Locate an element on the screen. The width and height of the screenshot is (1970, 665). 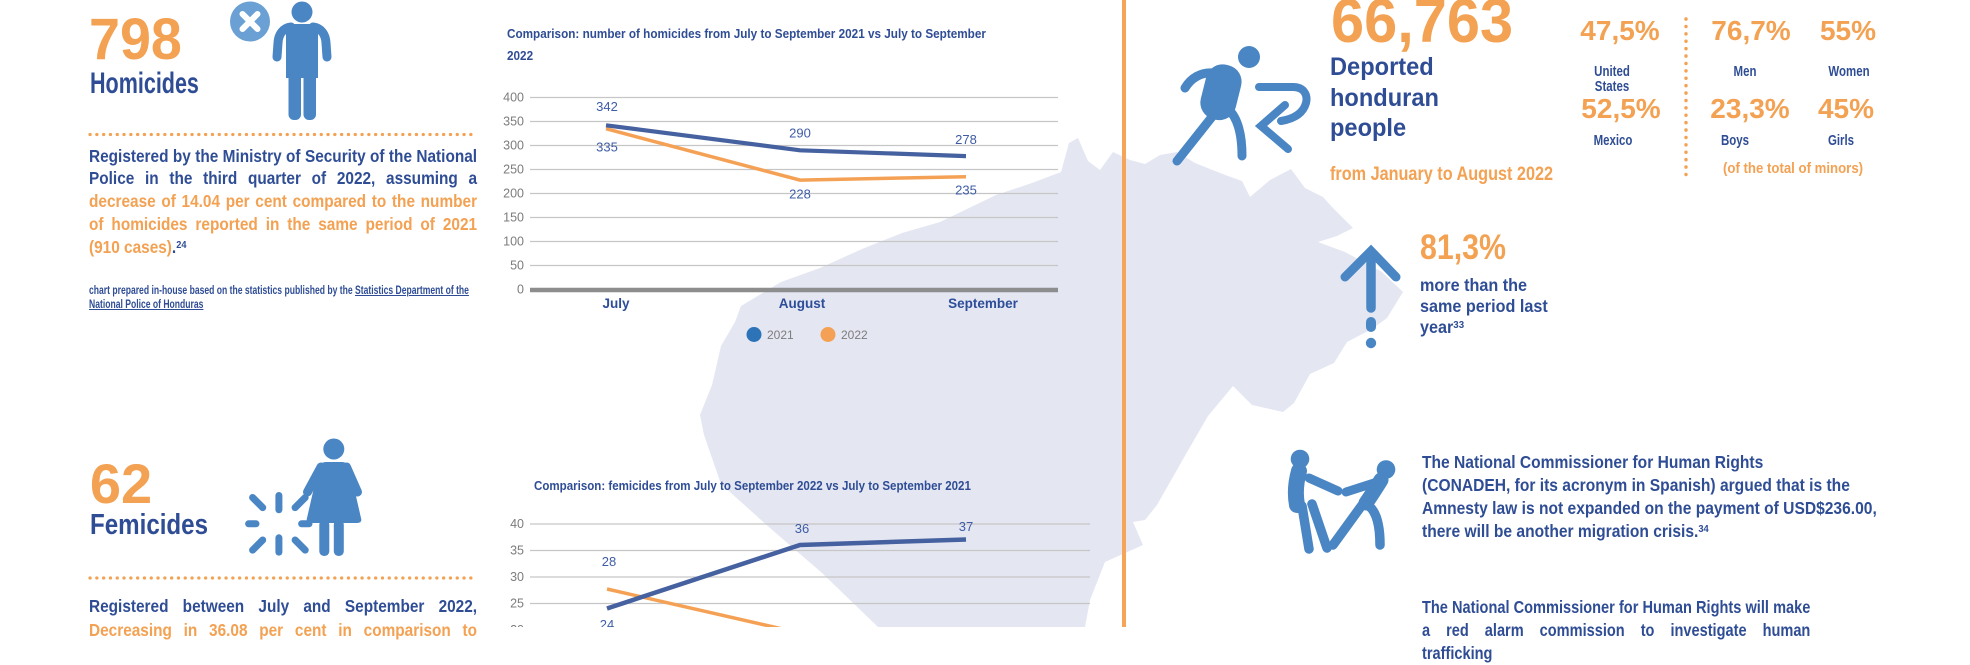
svg-text: 2021 is located at coordinates (780, 335).